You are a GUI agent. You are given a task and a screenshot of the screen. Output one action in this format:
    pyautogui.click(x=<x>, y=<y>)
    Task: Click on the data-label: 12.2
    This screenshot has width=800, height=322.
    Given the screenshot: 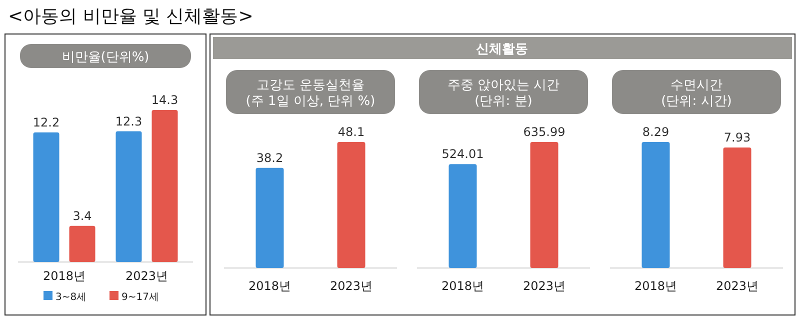 What is the action you would take?
    pyautogui.click(x=46, y=122)
    